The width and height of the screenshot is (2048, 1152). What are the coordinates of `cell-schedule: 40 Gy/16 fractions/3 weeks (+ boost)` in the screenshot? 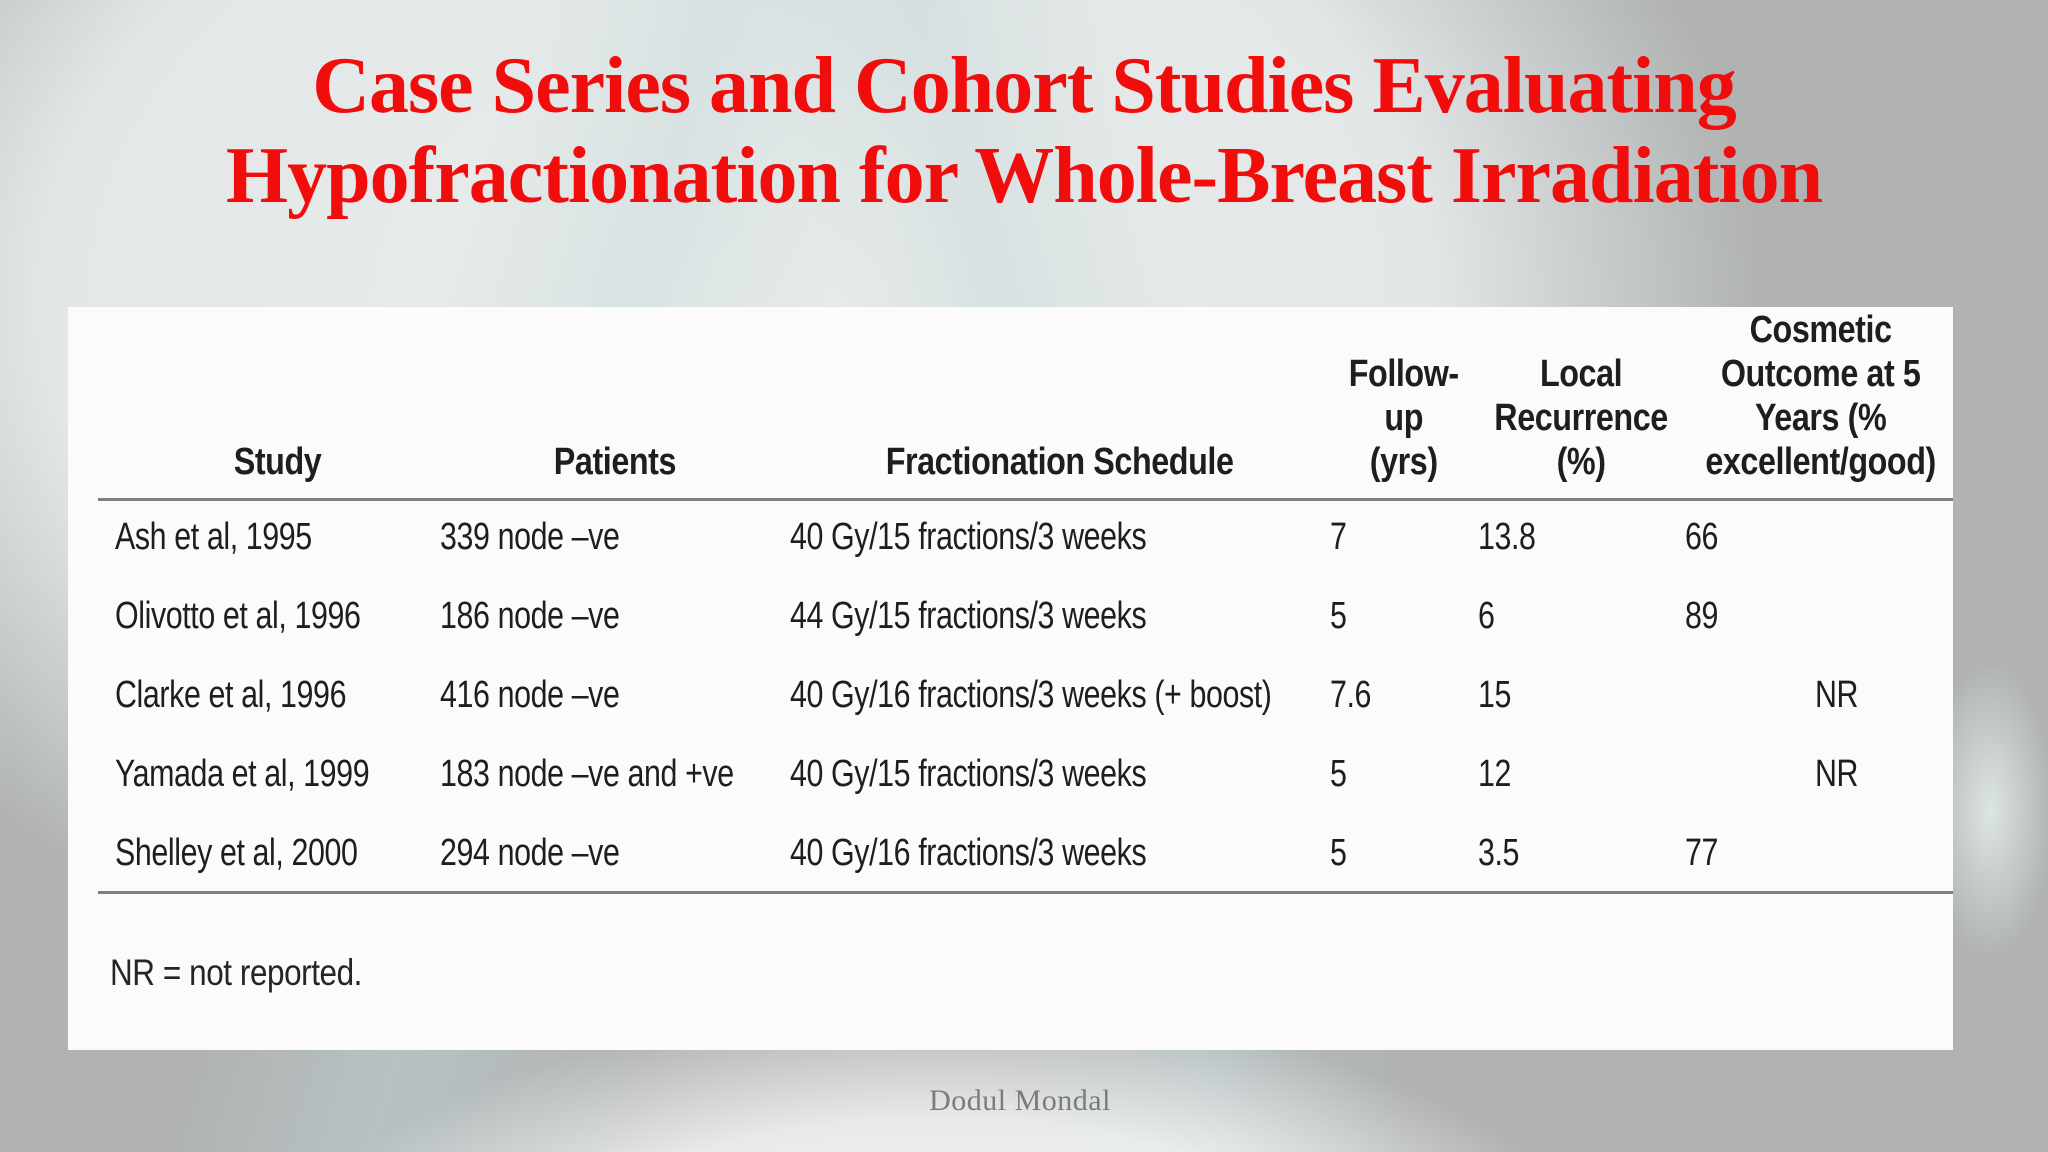 It's located at (1060, 695).